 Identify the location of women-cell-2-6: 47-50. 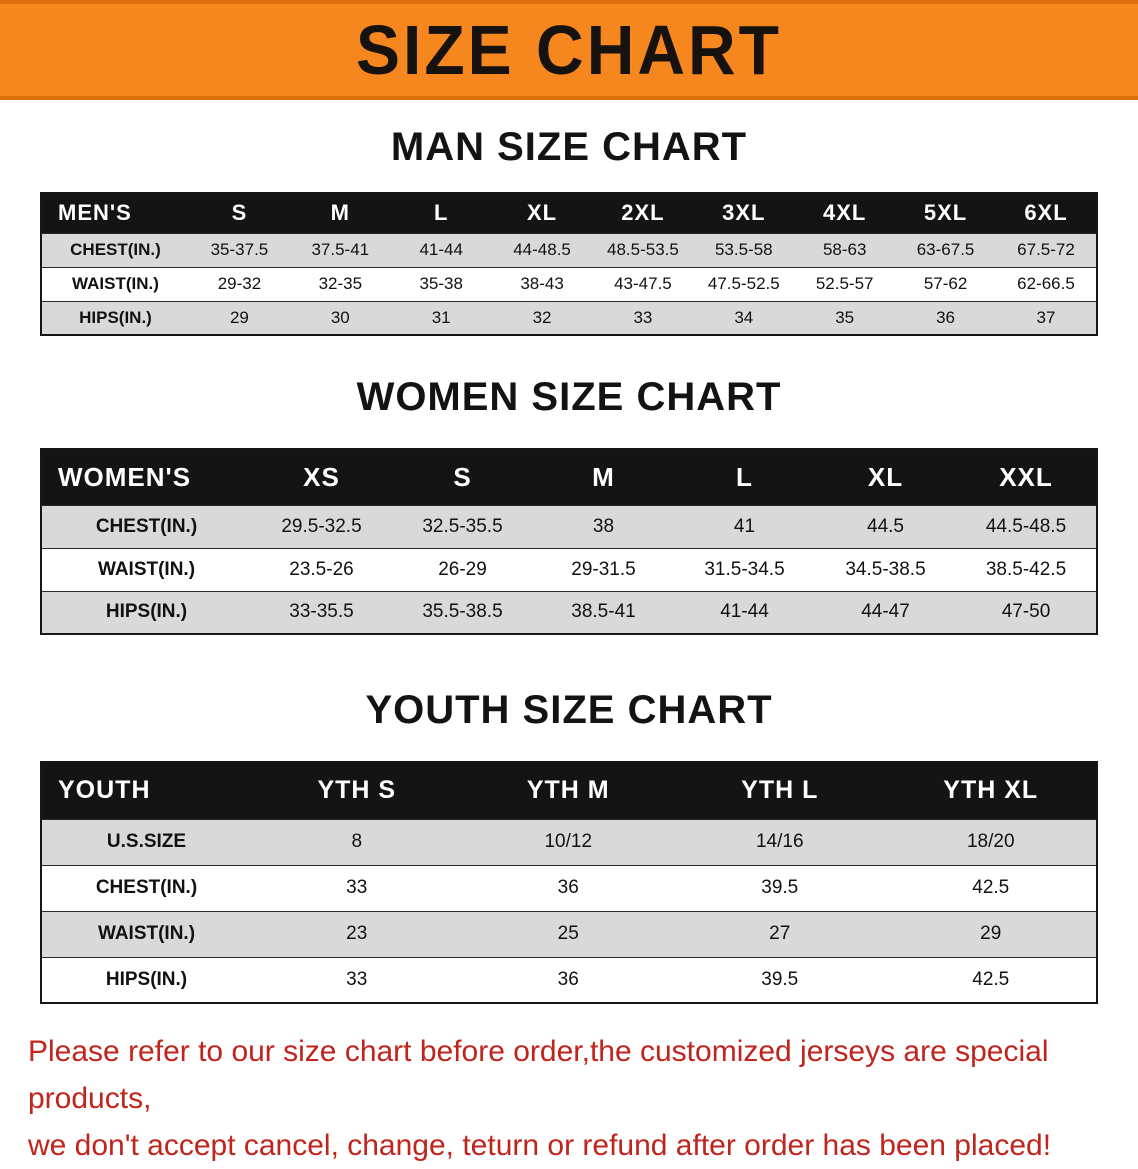
(1026, 612).